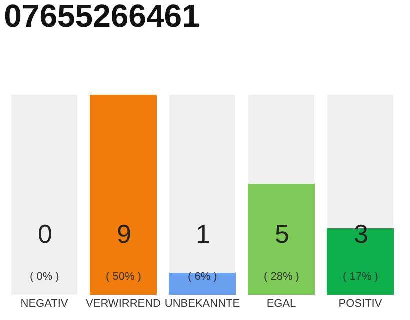  Describe the element at coordinates (202, 304) in the screenshot. I see `x-tick-label: UNBEKANNTE` at that location.